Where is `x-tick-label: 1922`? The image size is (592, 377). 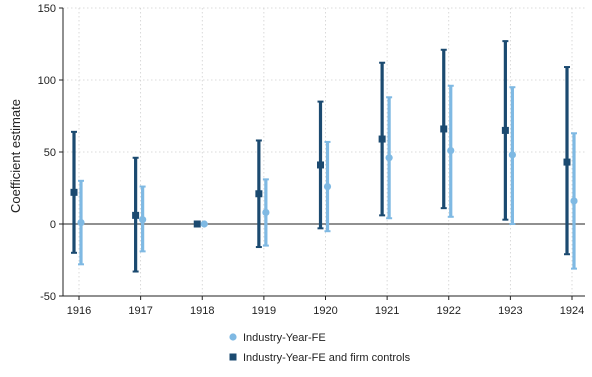 x-tick-label: 1922 is located at coordinates (449, 311).